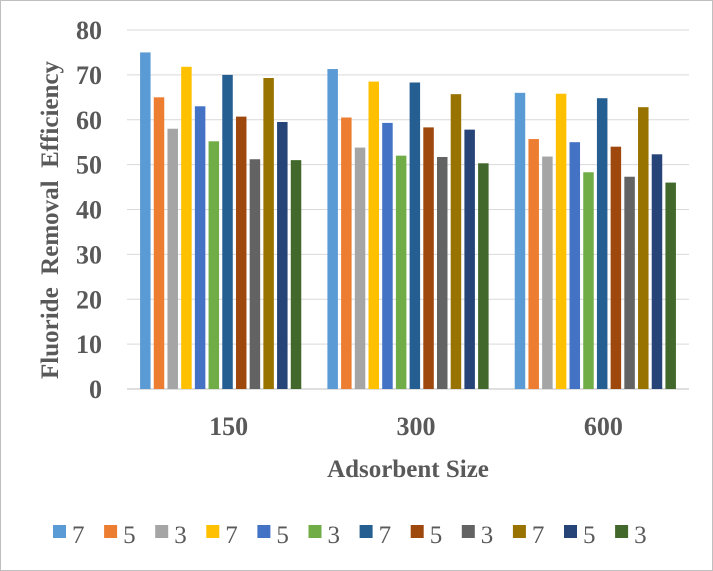 This screenshot has width=713, height=571. I want to click on y-tick-label: 30, so click(89, 254).